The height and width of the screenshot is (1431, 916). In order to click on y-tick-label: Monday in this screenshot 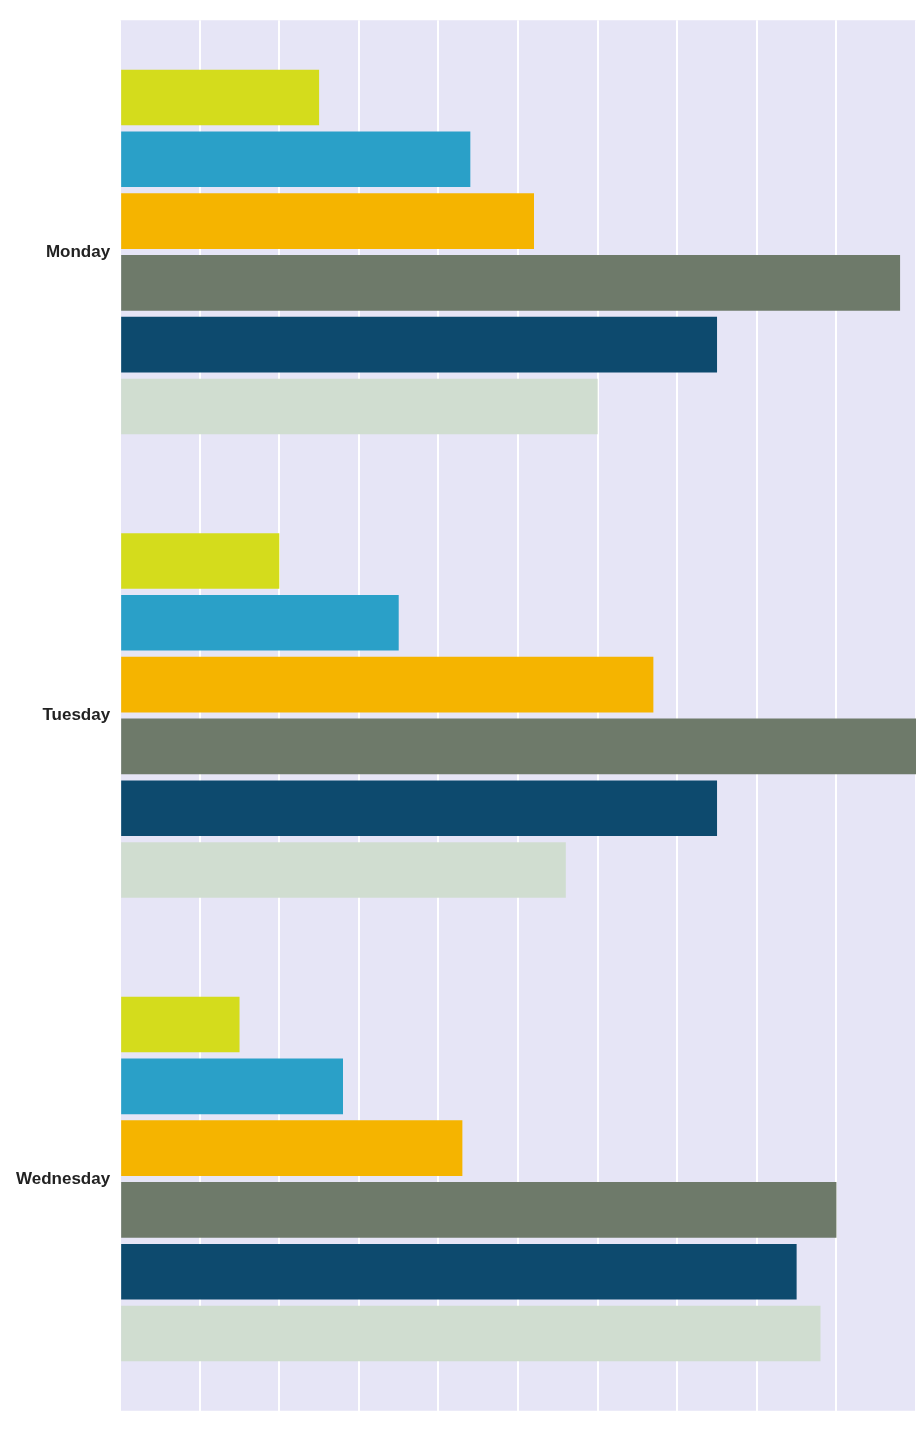, I will do `click(78, 251)`.